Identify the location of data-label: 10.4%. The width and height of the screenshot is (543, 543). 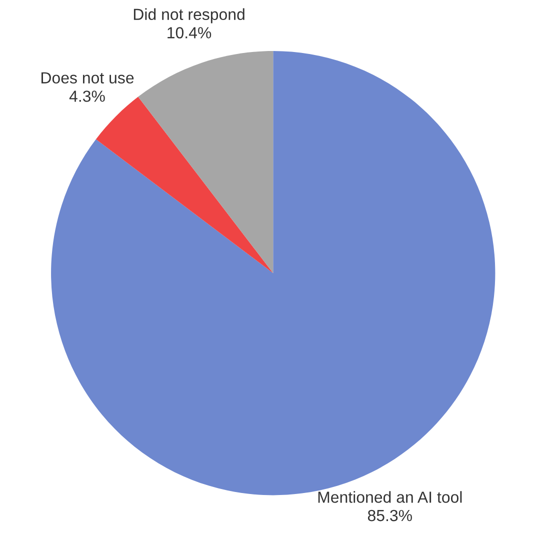
(190, 32).